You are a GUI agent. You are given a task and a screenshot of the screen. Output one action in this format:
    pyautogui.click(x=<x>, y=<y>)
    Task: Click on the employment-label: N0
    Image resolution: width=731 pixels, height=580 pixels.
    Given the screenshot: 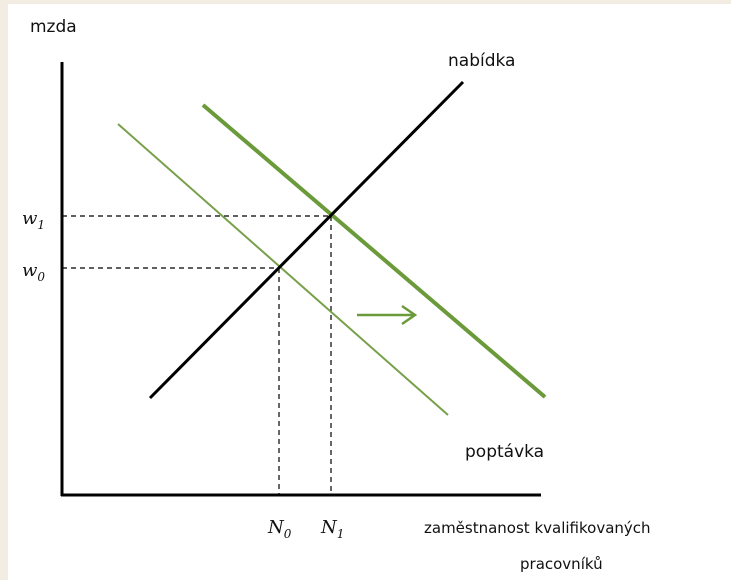 What is the action you would take?
    pyautogui.click(x=279, y=529)
    